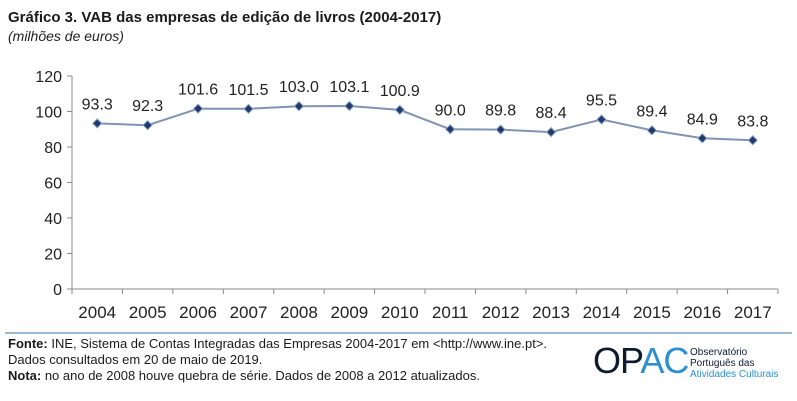 This screenshot has width=797, height=401. I want to click on note-label: Nota:, so click(25, 375).